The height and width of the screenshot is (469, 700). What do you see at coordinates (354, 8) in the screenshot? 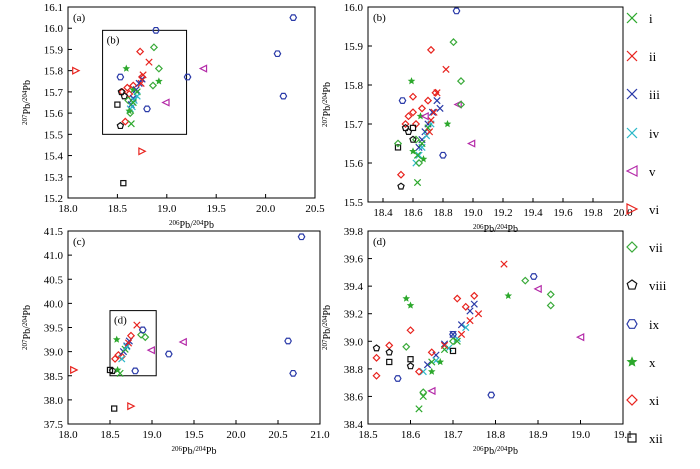
I see `y-tick-label: 16.0` at bounding box center [354, 8].